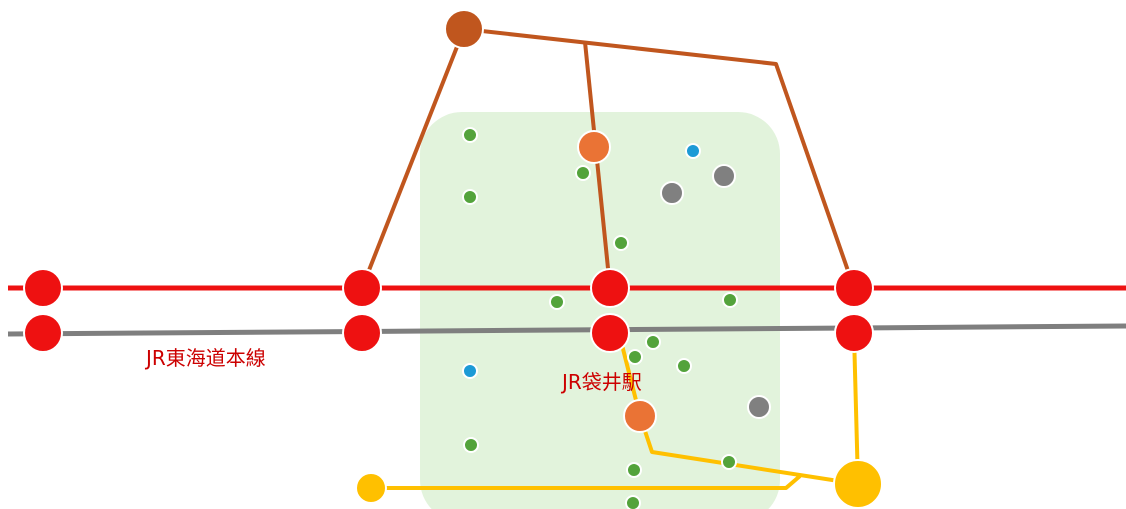 This screenshot has width=1126, height=509. I want to click on jr-line-gray, so click(566, 330).